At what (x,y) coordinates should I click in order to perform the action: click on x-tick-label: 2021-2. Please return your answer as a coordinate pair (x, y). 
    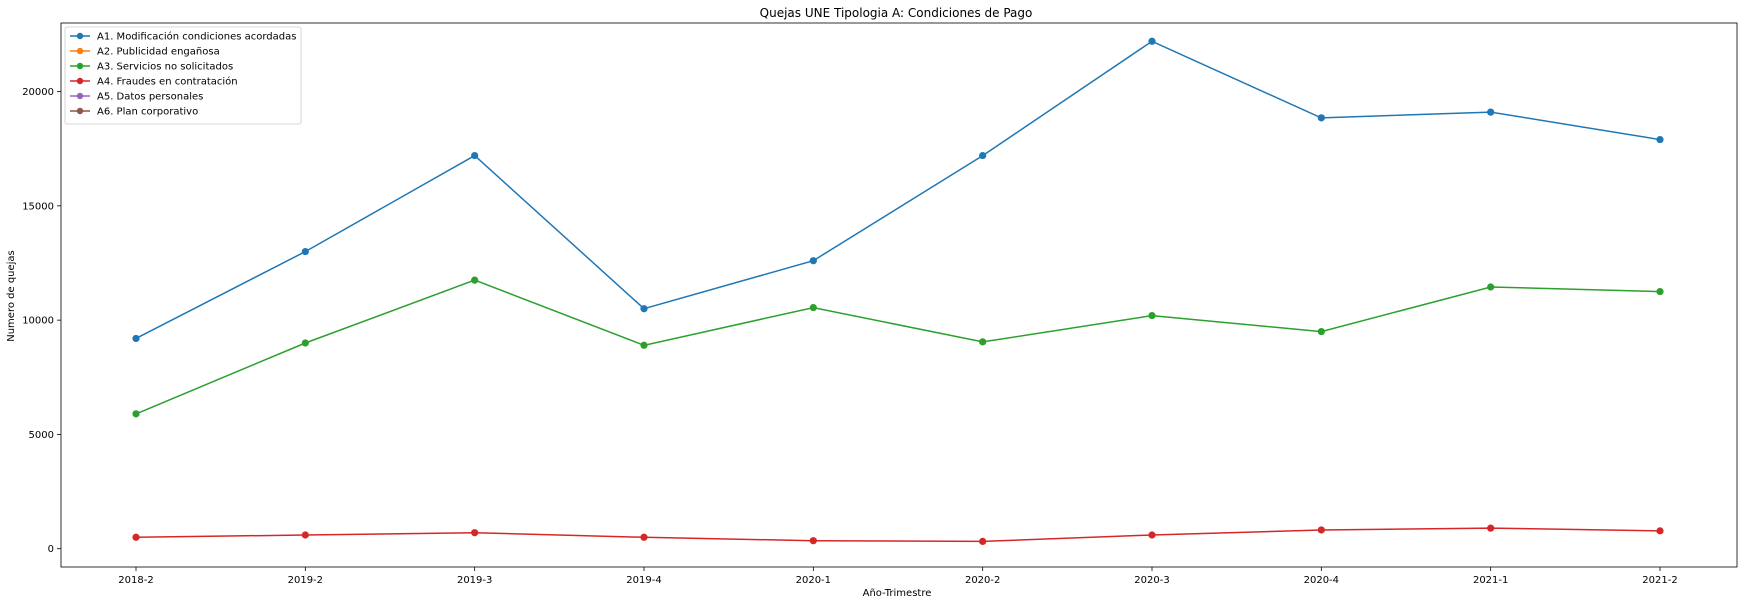
    Looking at the image, I should click on (1659, 580).